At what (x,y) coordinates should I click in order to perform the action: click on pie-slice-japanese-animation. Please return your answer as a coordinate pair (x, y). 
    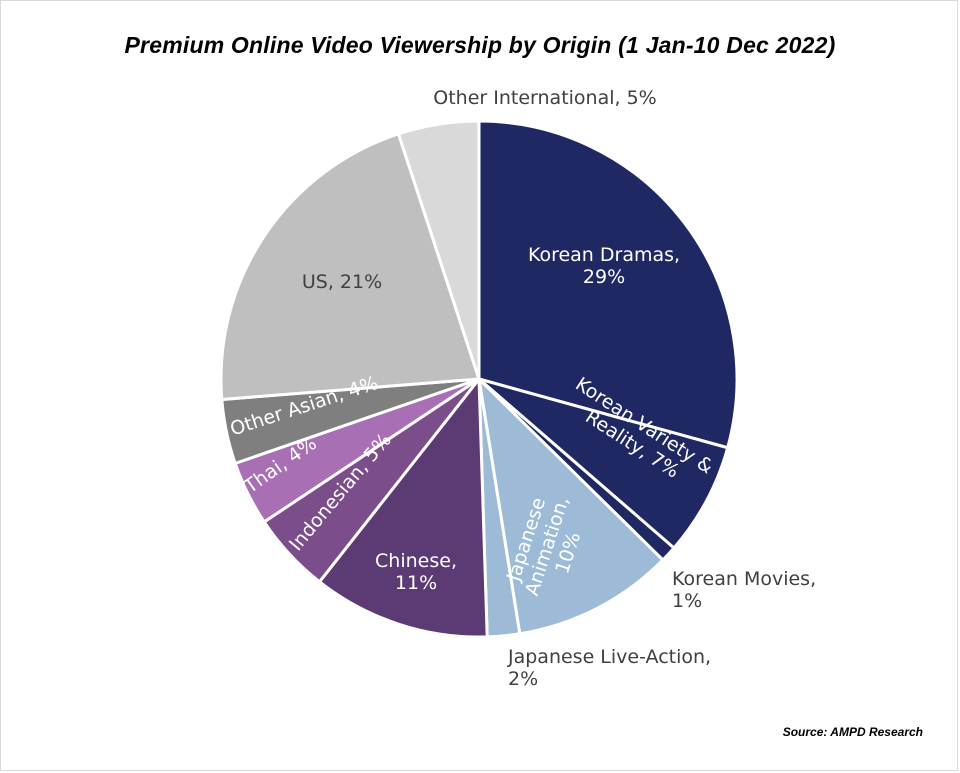
    Looking at the image, I should click on (571, 506).